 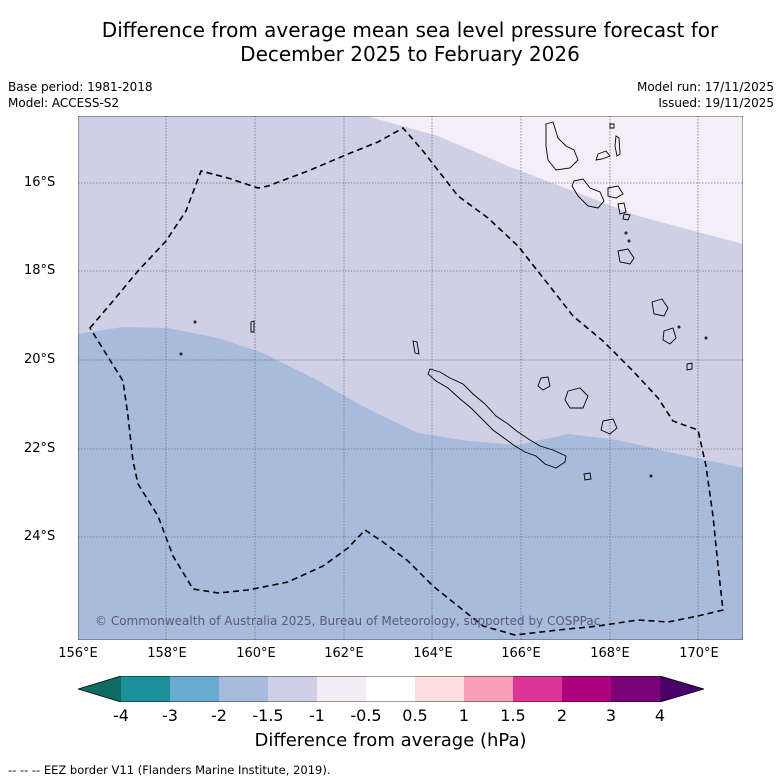 I want to click on colorbar-segment-minus3-to-minus2, so click(x=194, y=689).